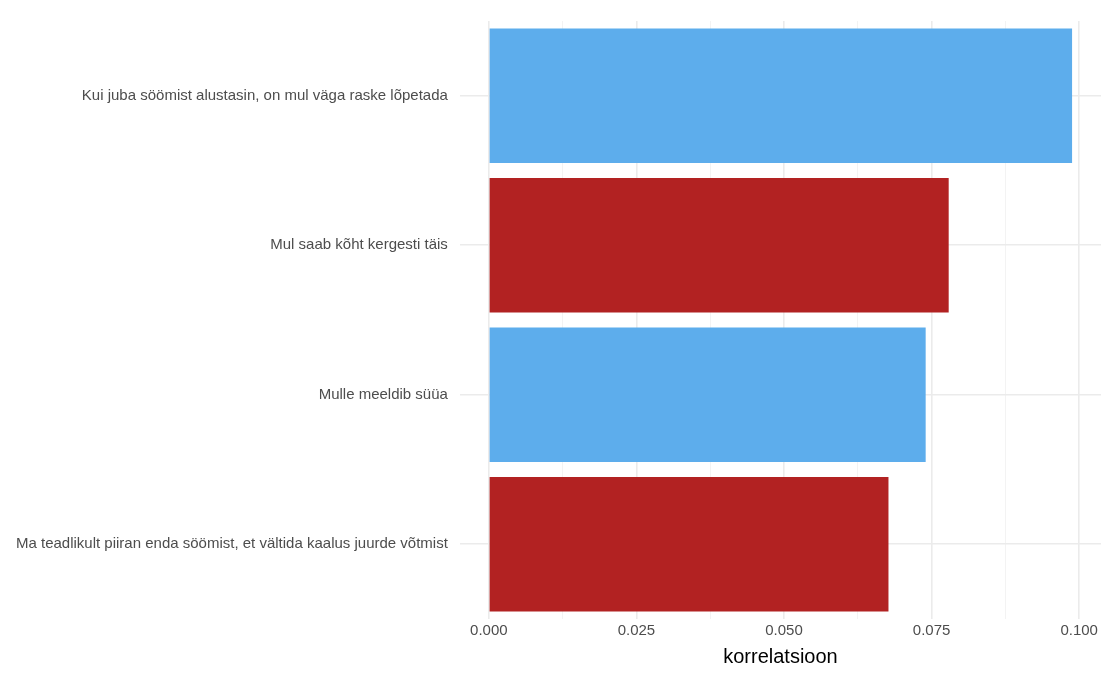  What do you see at coordinates (232, 543) in the screenshot?
I see `y-tick-label: Ma teadlikult piiran enda söömist, et vältida kaalus juurde võtmist` at bounding box center [232, 543].